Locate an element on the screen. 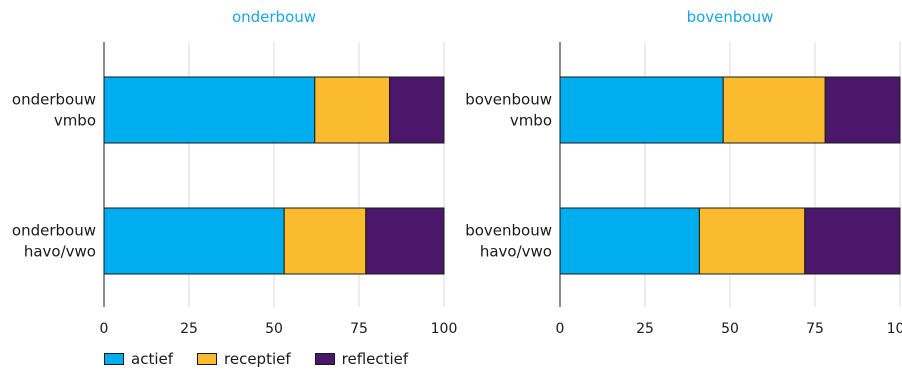 This screenshot has height=370, width=902. legend-swatch-receptief is located at coordinates (207, 359).